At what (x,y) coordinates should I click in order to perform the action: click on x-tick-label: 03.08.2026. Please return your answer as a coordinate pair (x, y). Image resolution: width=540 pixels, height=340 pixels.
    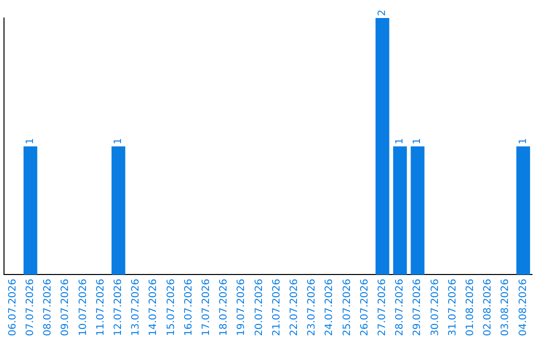
    Looking at the image, I should click on (506, 307).